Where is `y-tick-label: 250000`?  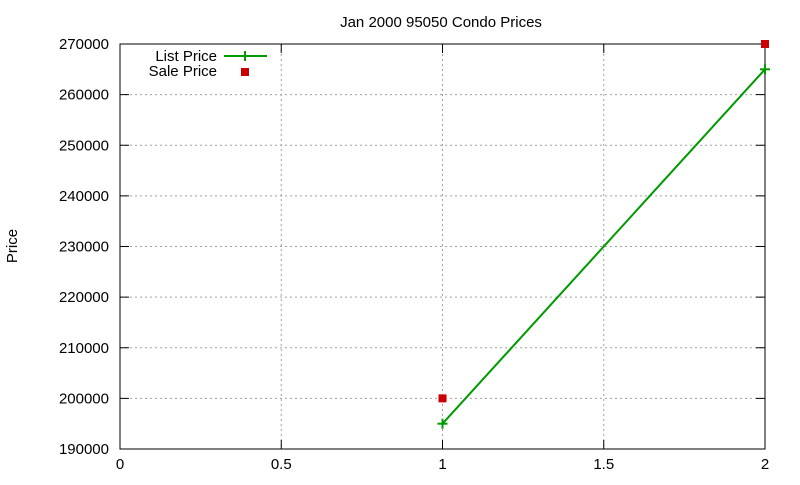 y-tick-label: 250000 is located at coordinates (84, 145).